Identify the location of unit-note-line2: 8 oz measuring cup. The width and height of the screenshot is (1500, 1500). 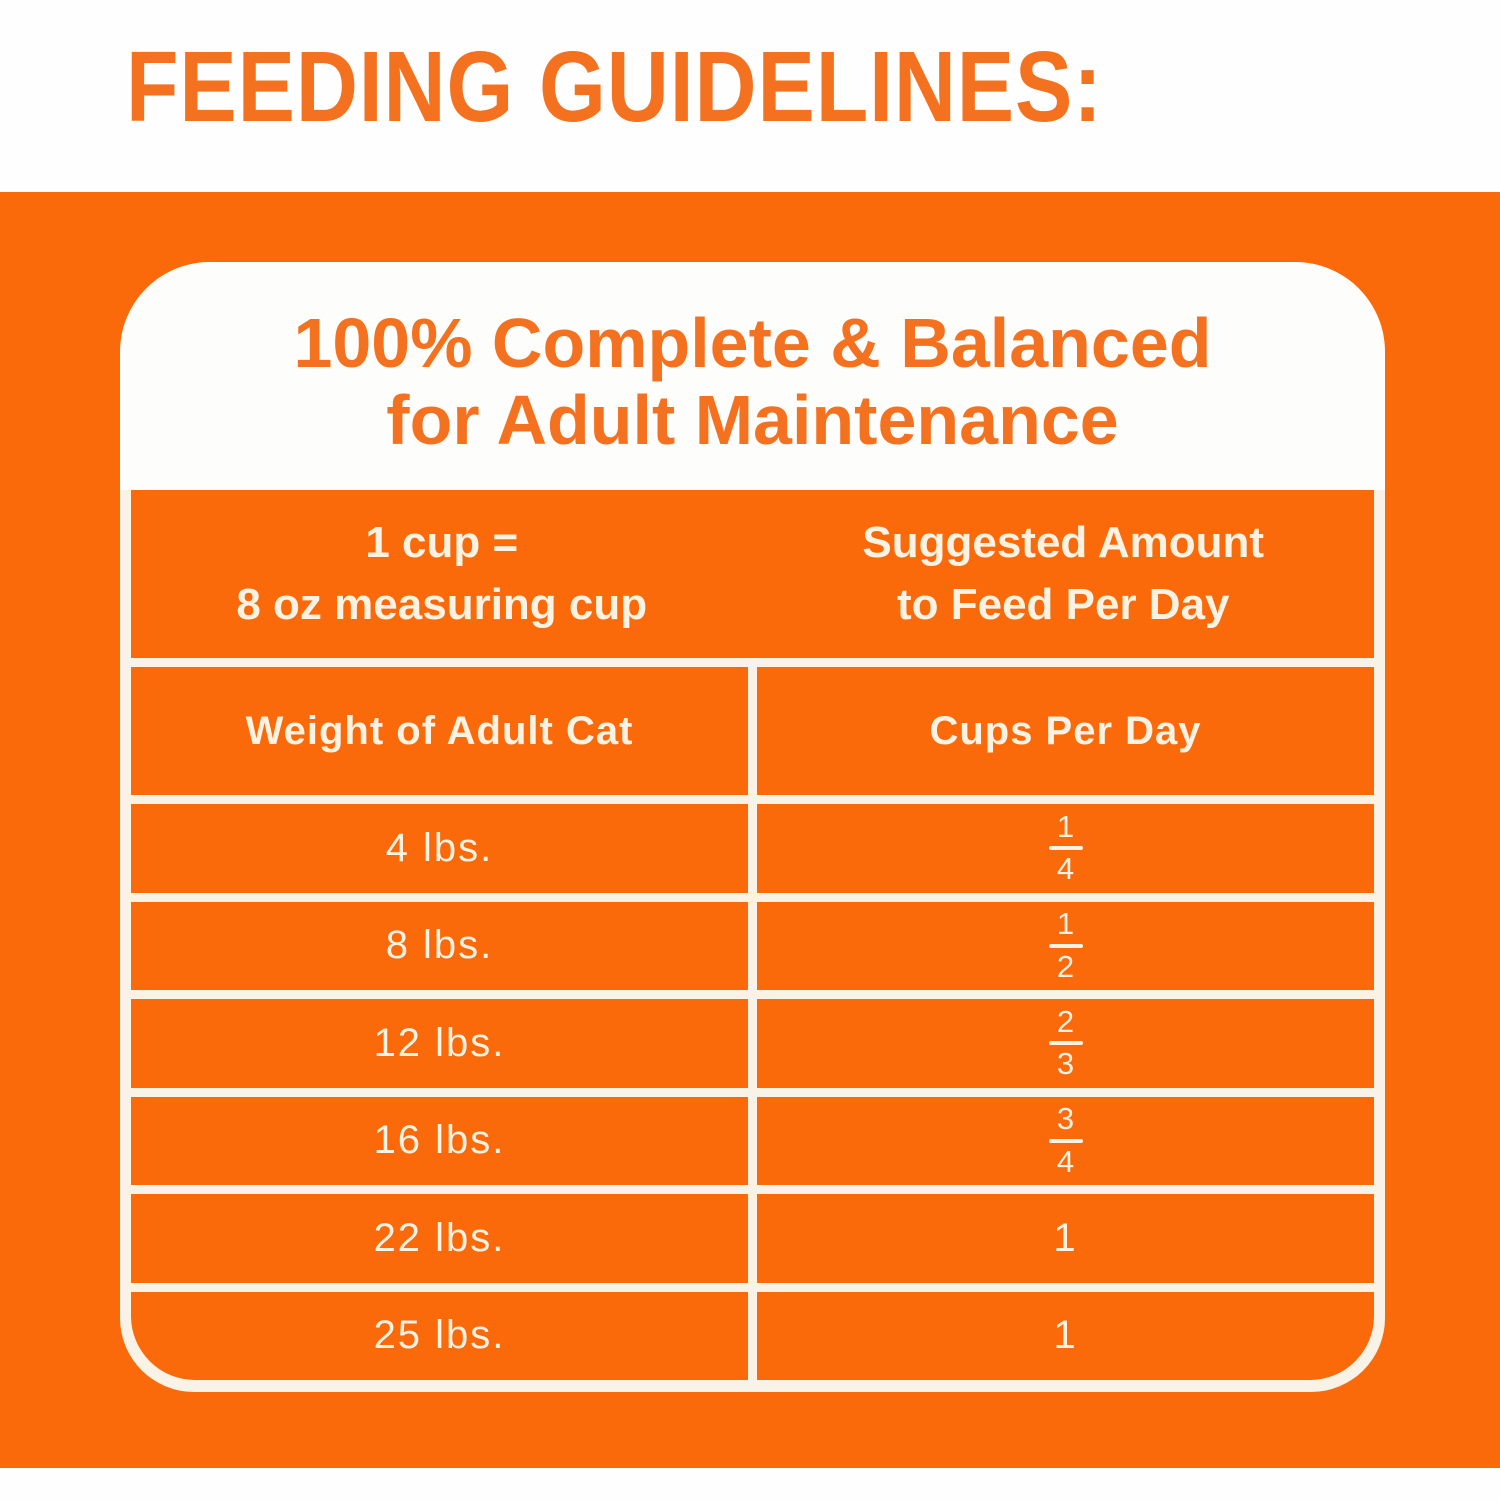
(442, 604).